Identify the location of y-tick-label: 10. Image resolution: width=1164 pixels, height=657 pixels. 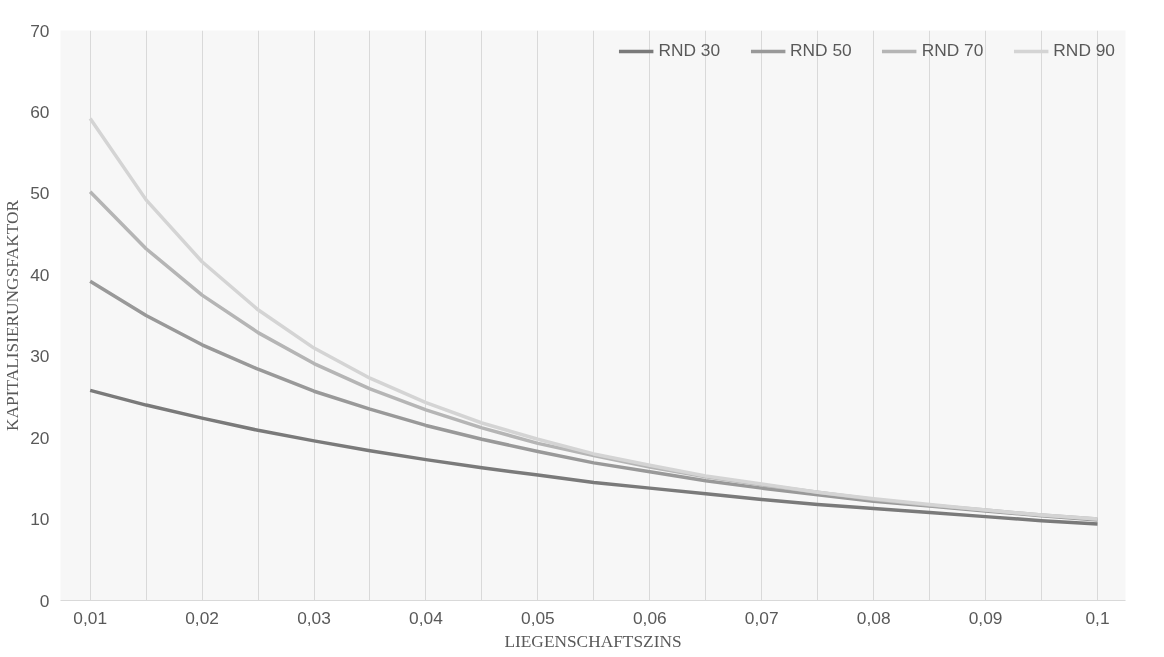
(40, 519).